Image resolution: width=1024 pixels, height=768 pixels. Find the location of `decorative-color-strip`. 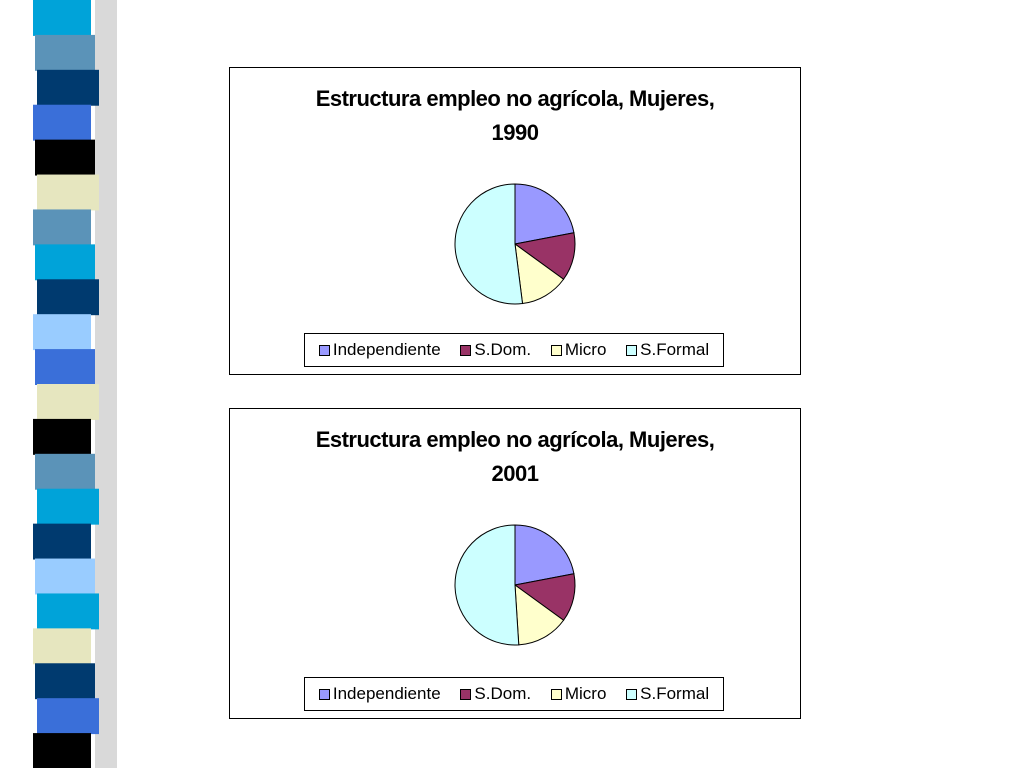

decorative-color-strip is located at coordinates (75, 384).